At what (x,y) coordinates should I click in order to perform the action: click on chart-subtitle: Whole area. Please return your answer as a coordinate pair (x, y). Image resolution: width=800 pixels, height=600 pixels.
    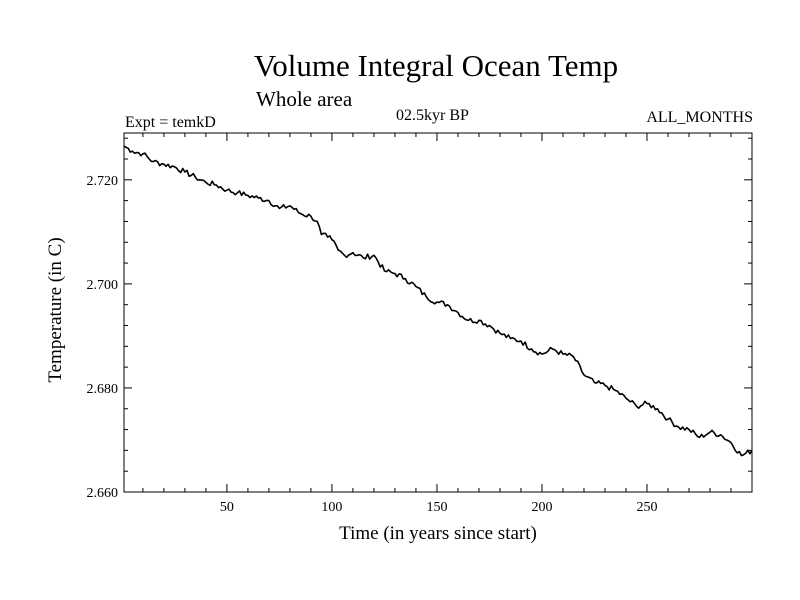
    Looking at the image, I should click on (304, 99).